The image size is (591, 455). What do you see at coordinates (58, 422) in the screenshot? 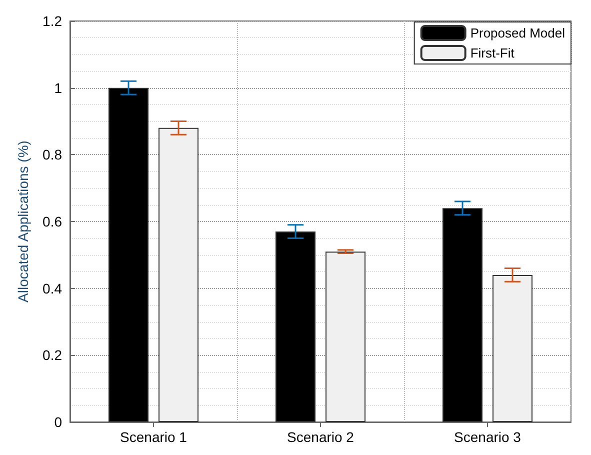
I see `y-tick-label: 0` at bounding box center [58, 422].